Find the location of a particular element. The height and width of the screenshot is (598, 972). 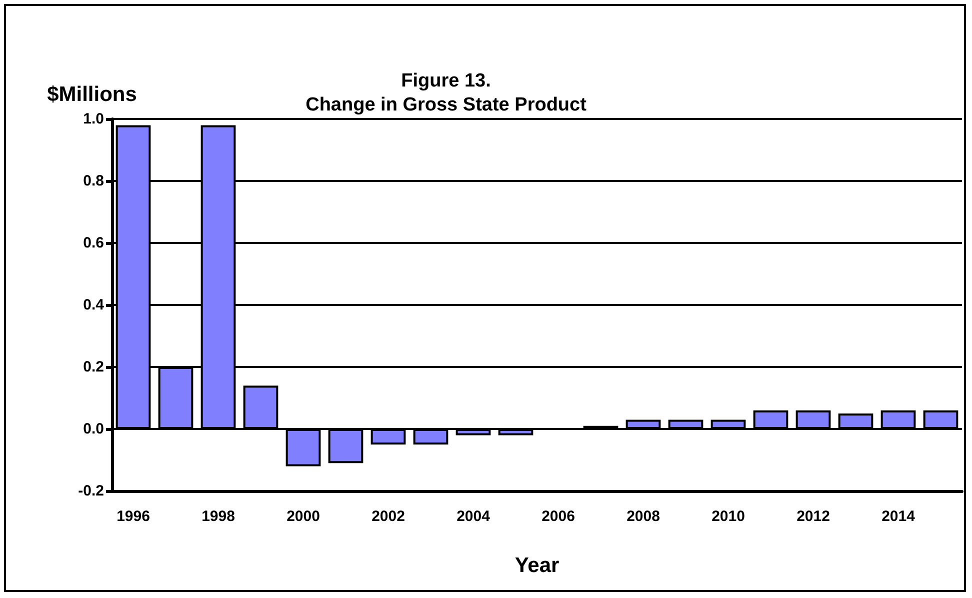

x-tick-label: 1996 is located at coordinates (133, 516).